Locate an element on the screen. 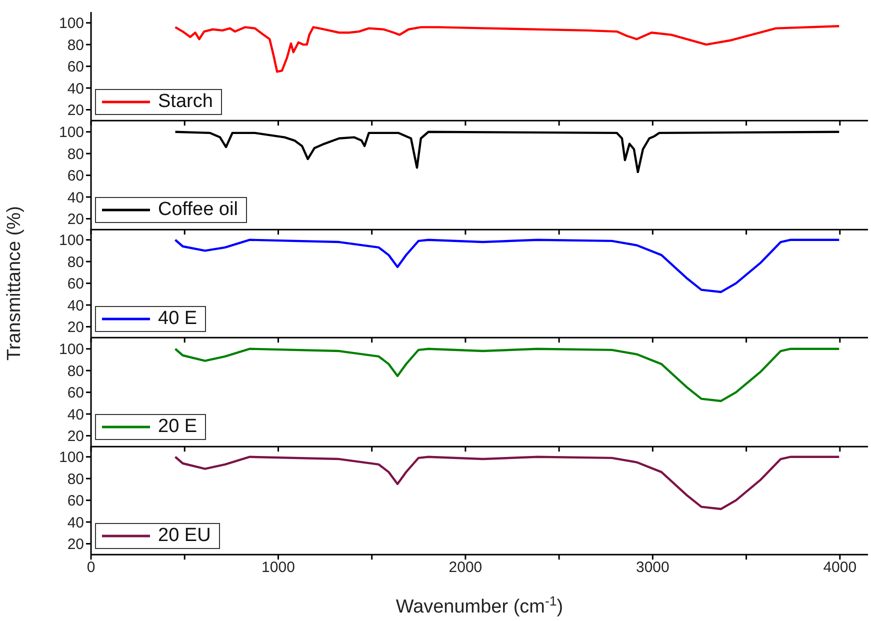 This screenshot has width=871, height=621. x-tick-label: 2000 is located at coordinates (465, 568).